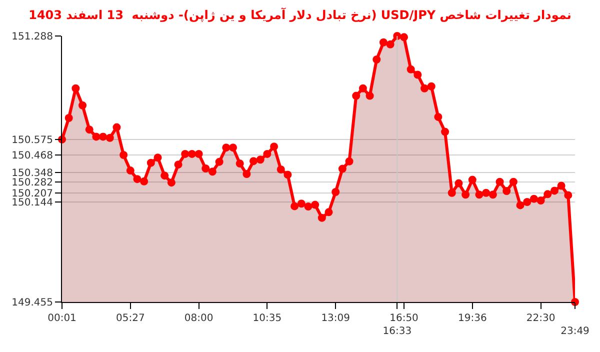  What do you see at coordinates (32, 203) in the screenshot?
I see `y-tick-label: 150.144` at bounding box center [32, 203].